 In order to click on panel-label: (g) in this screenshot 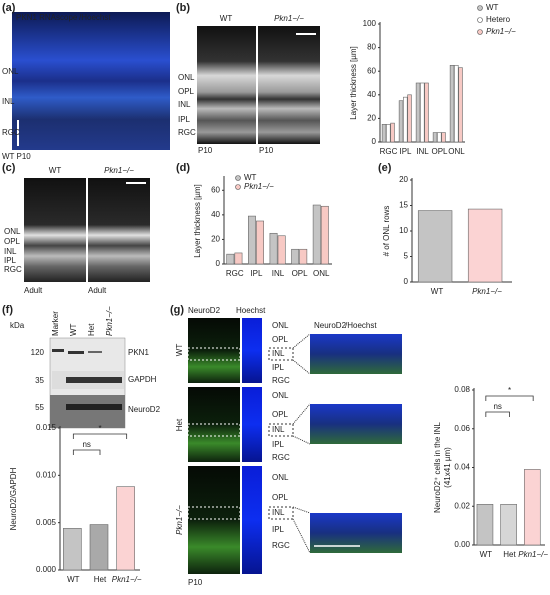, I will do `click(177, 310)`.